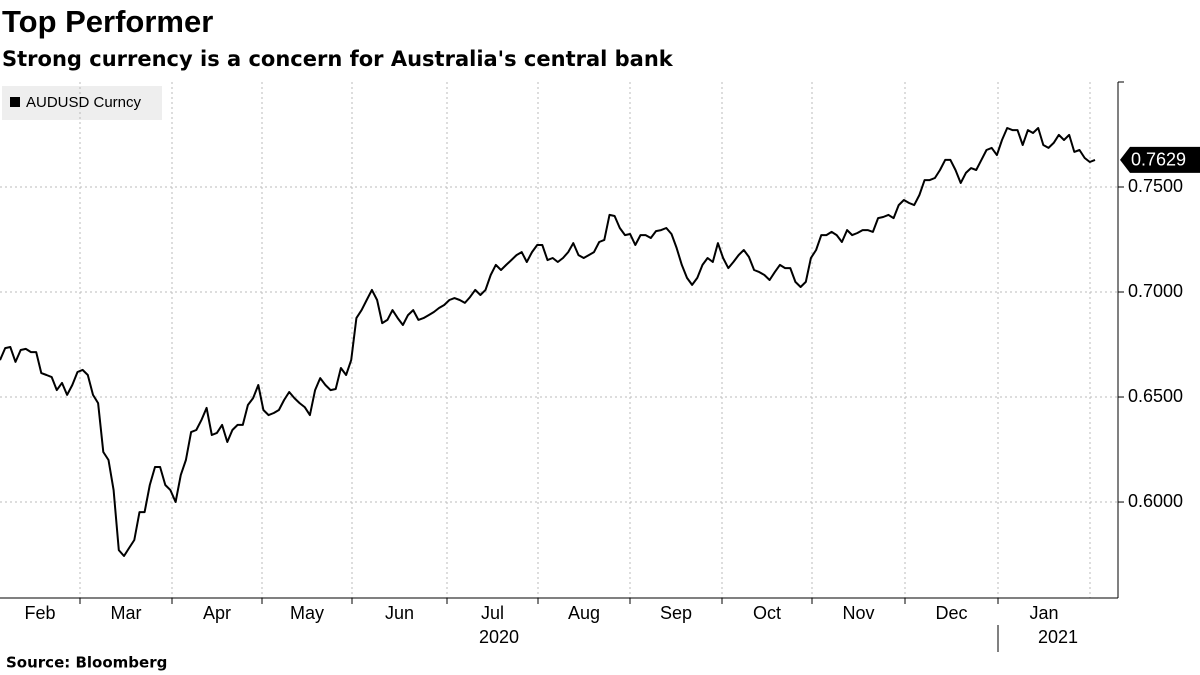  I want to click on y-tick-label: 0.6000, so click(1155, 501).